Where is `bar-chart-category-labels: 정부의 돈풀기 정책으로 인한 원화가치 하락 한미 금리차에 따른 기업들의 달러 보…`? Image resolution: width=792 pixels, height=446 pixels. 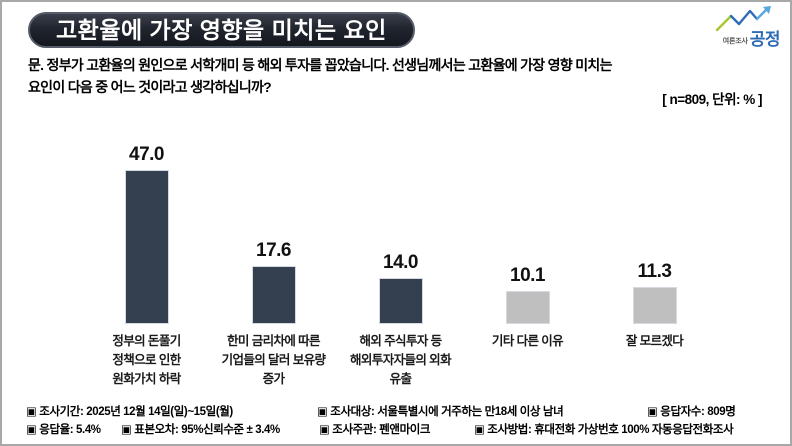
bar-chart-category-labels: 정부의 돈풀기 정책으로 인한 원화가치 하락 한미 금리차에 따른 기업들의 달러 보… is located at coordinates (400, 360).